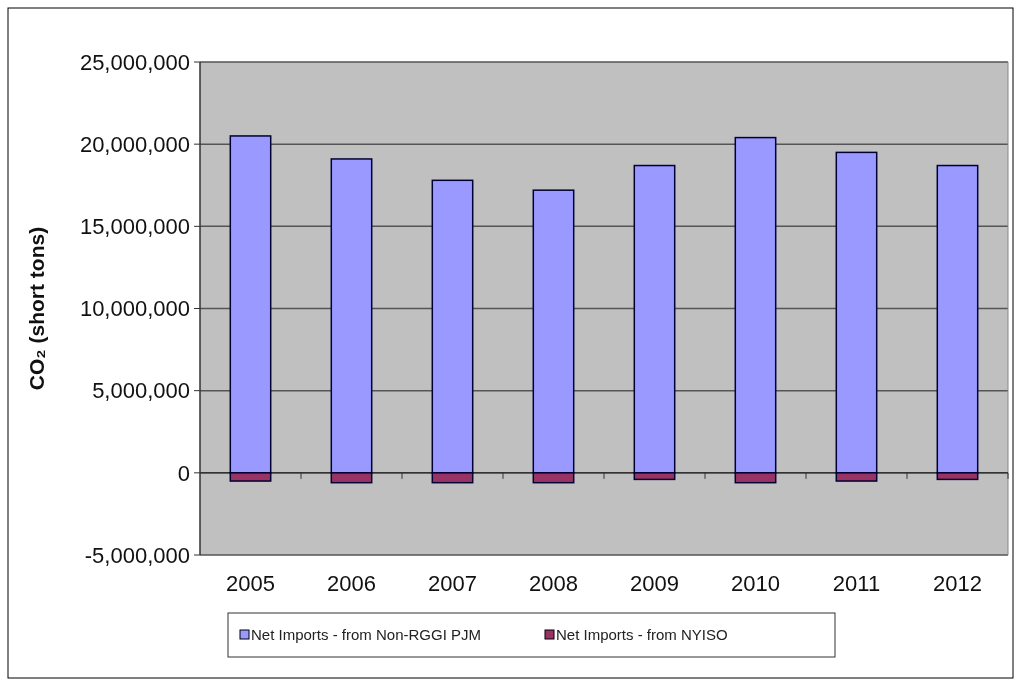  What do you see at coordinates (183, 473) in the screenshot?
I see `y-tick-label: 0` at bounding box center [183, 473].